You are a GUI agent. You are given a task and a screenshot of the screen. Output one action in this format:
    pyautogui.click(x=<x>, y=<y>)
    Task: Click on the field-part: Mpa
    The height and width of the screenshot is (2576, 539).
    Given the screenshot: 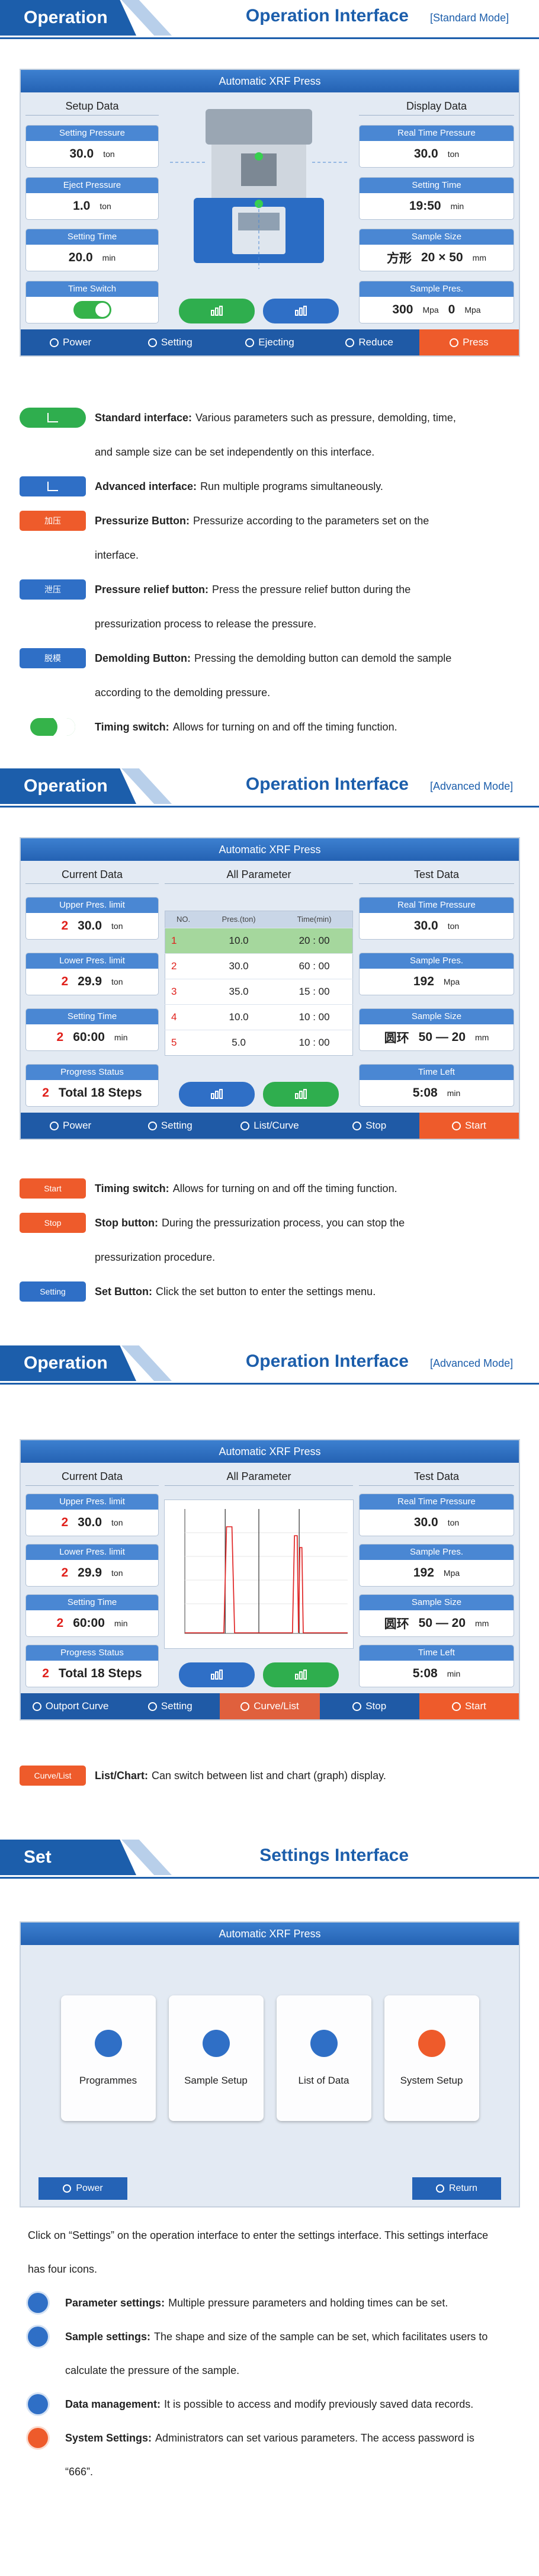 What is the action you would take?
    pyautogui.click(x=451, y=982)
    